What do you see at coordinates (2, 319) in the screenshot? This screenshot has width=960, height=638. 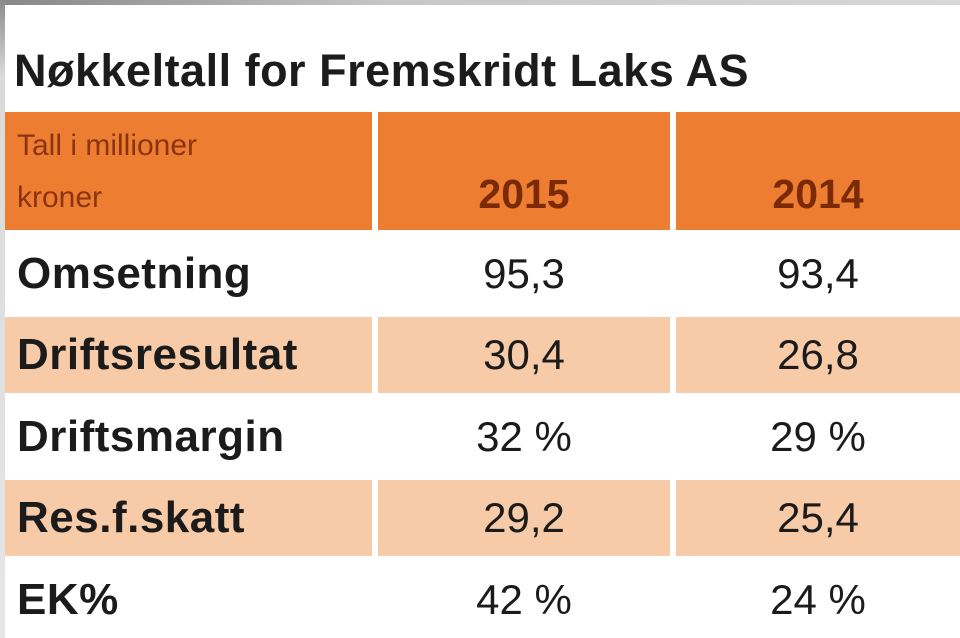 I see `left-border` at bounding box center [2, 319].